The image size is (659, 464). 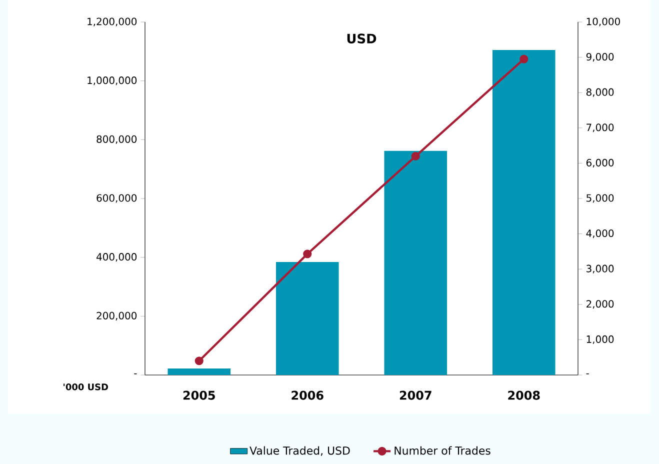 What do you see at coordinates (116, 139) in the screenshot?
I see `y-tick-label: 800,000` at bounding box center [116, 139].